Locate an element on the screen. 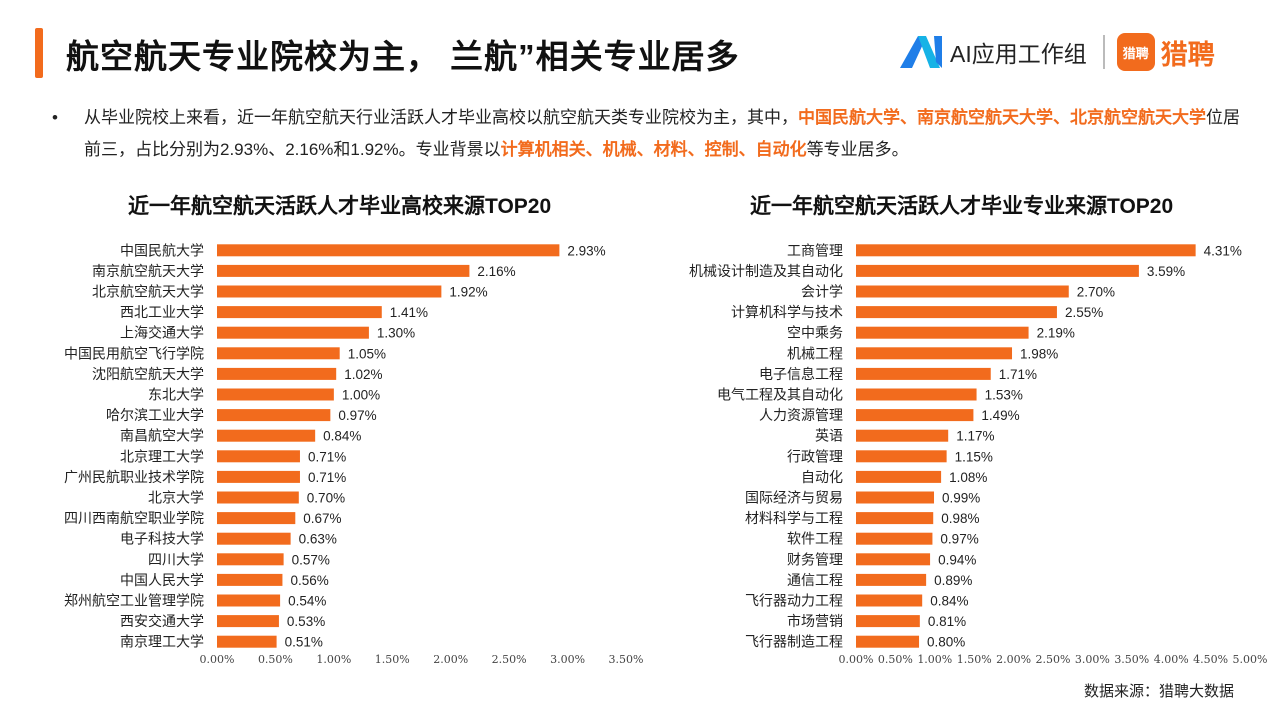 The width and height of the screenshot is (1280, 719). category-label: 上海交通大学 is located at coordinates (162, 333).